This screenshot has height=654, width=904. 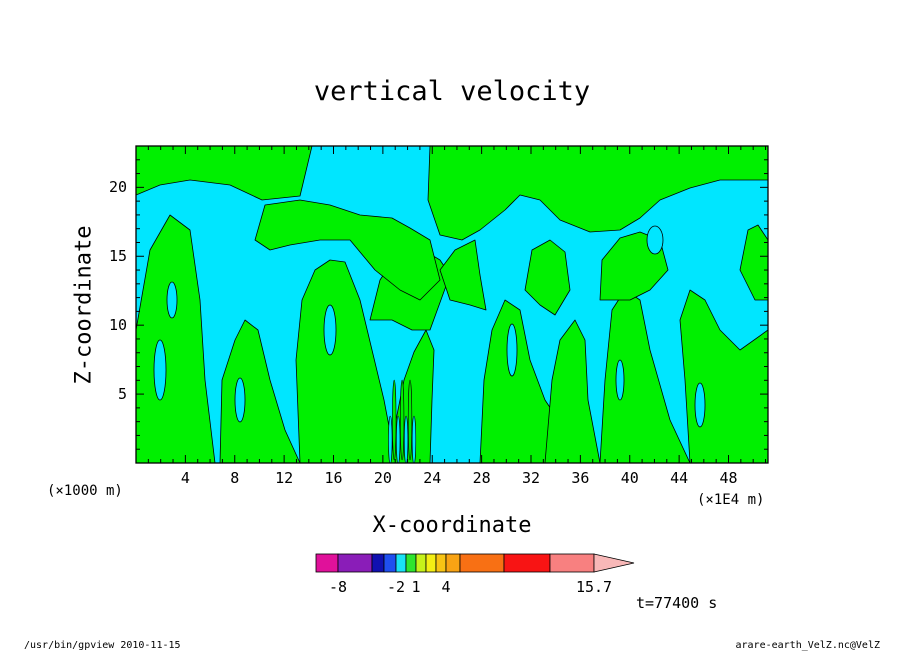 What do you see at coordinates (382, 478) in the screenshot?
I see `x-tick-label: 20` at bounding box center [382, 478].